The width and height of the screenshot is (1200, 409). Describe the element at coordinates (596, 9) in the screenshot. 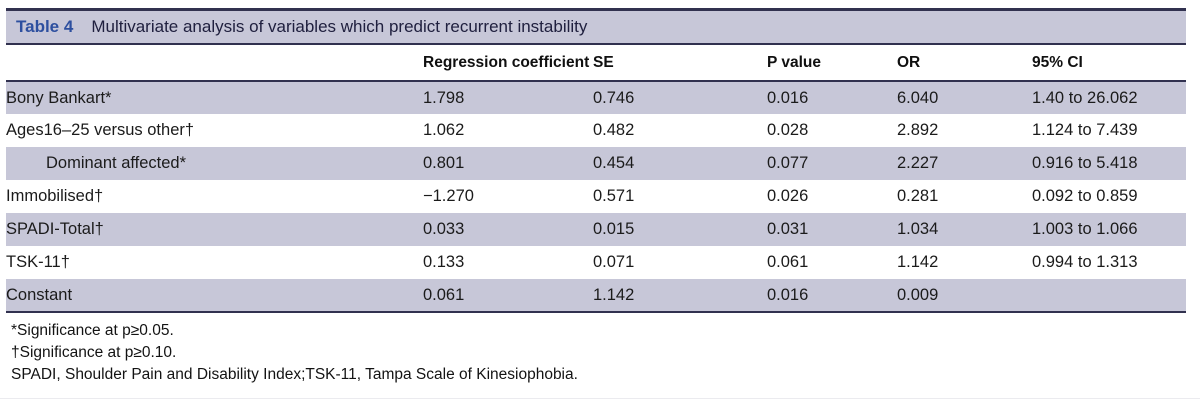

I see `table-top-rule` at that location.